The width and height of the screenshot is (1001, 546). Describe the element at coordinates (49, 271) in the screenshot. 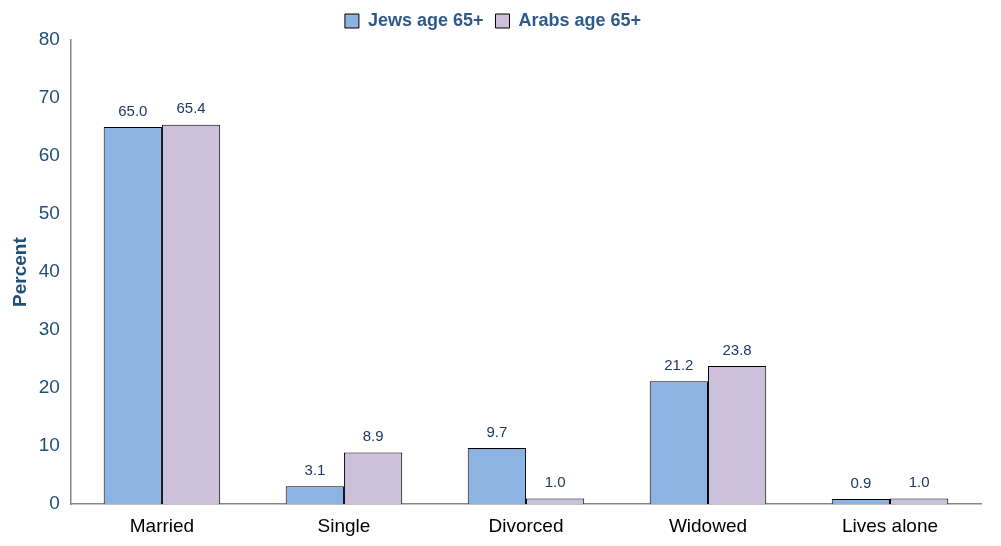

I see `y-tick-label: 40` at that location.